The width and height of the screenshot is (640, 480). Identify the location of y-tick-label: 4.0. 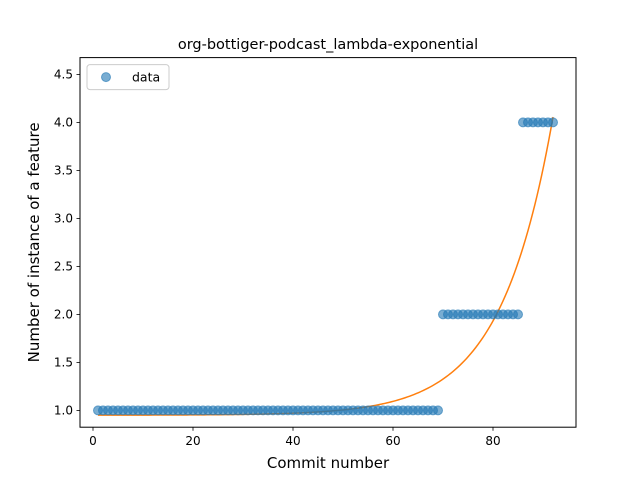
(63, 123).